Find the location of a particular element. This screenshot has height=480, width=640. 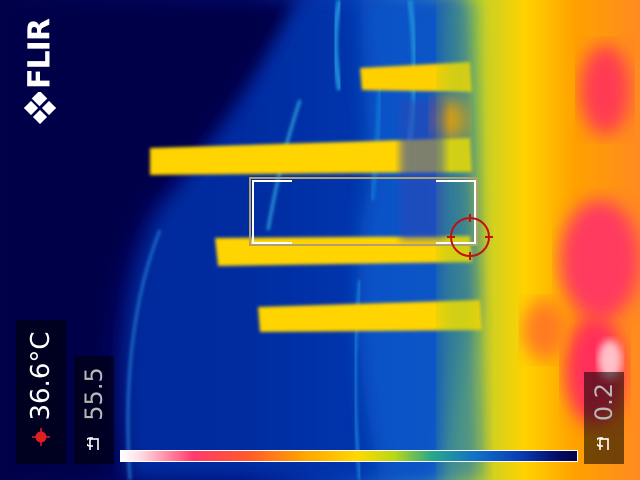

spot-meter-icon is located at coordinates (41, 437).